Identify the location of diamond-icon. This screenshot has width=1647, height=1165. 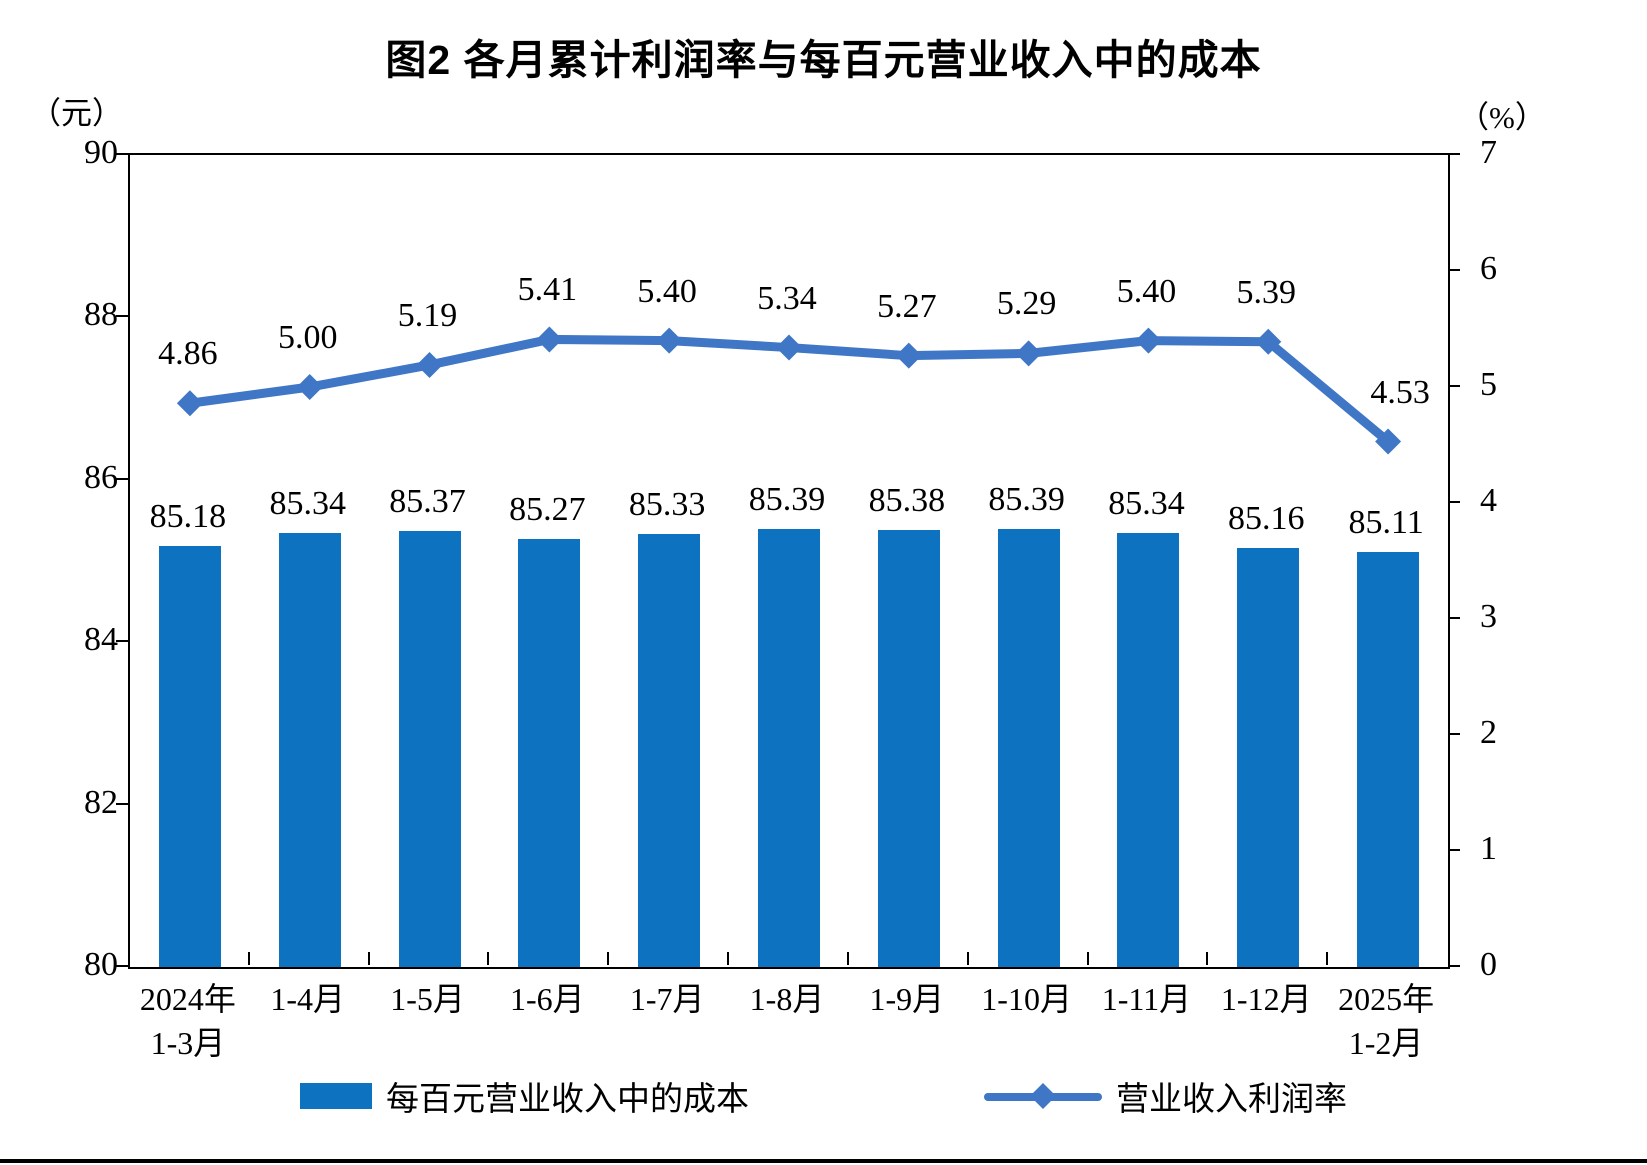
(1043, 1096).